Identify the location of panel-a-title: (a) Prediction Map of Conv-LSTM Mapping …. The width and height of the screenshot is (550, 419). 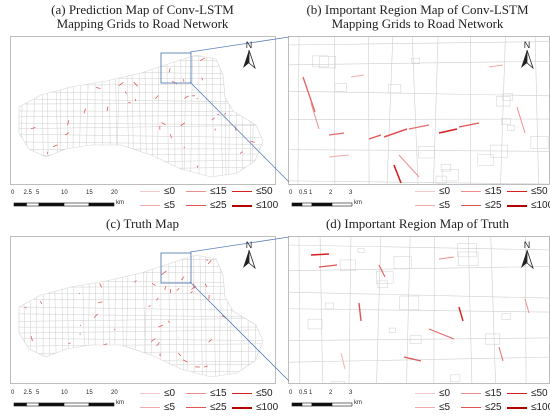
(142, 16).